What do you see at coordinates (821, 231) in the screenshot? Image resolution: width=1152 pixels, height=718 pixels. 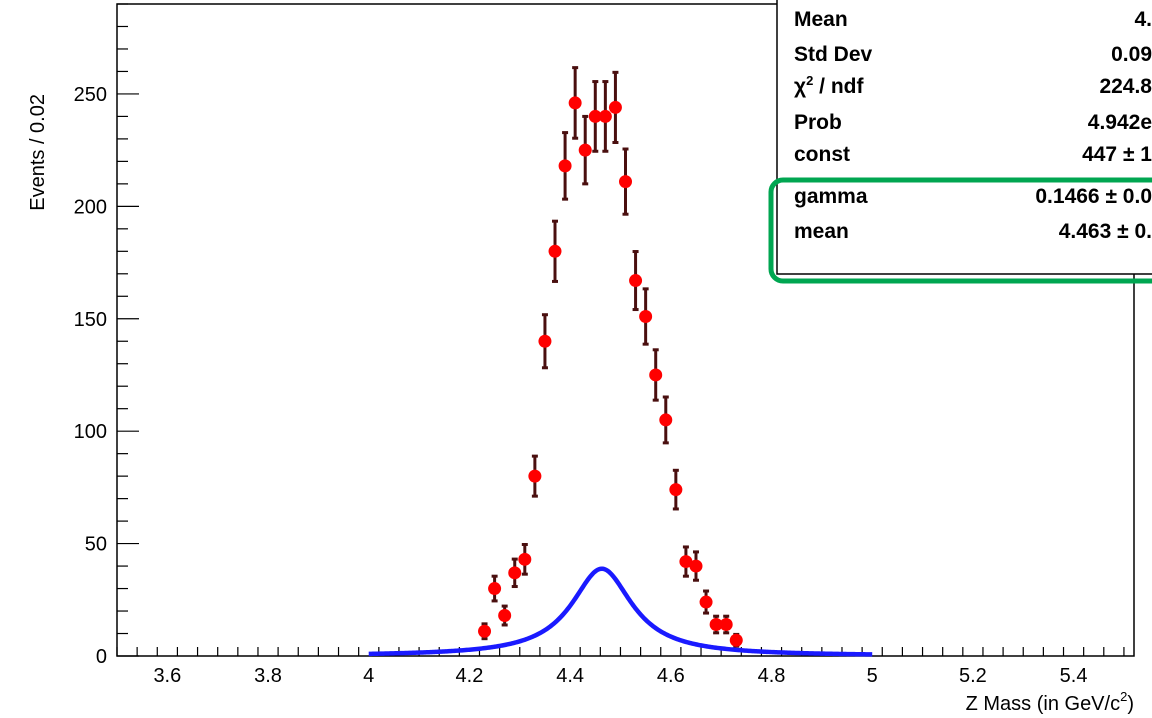 I see `stat-label: mean` at bounding box center [821, 231].